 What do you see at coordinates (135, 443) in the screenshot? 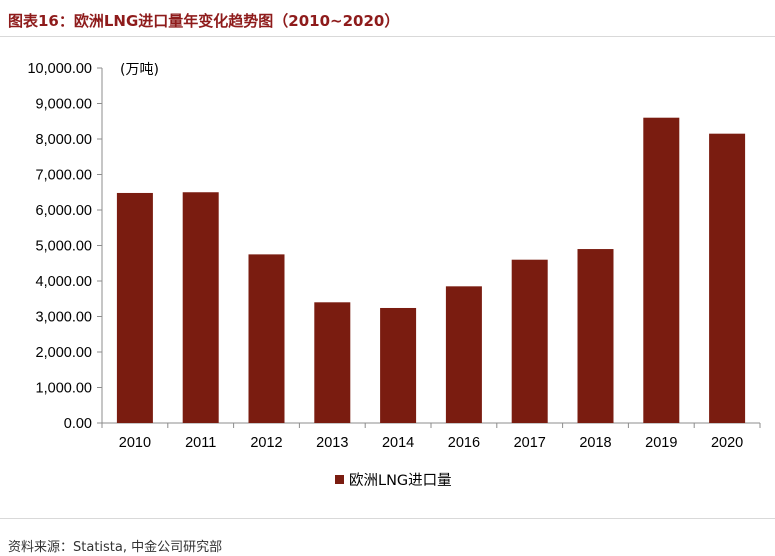
I see `x-tick-label: 2010` at bounding box center [135, 443].